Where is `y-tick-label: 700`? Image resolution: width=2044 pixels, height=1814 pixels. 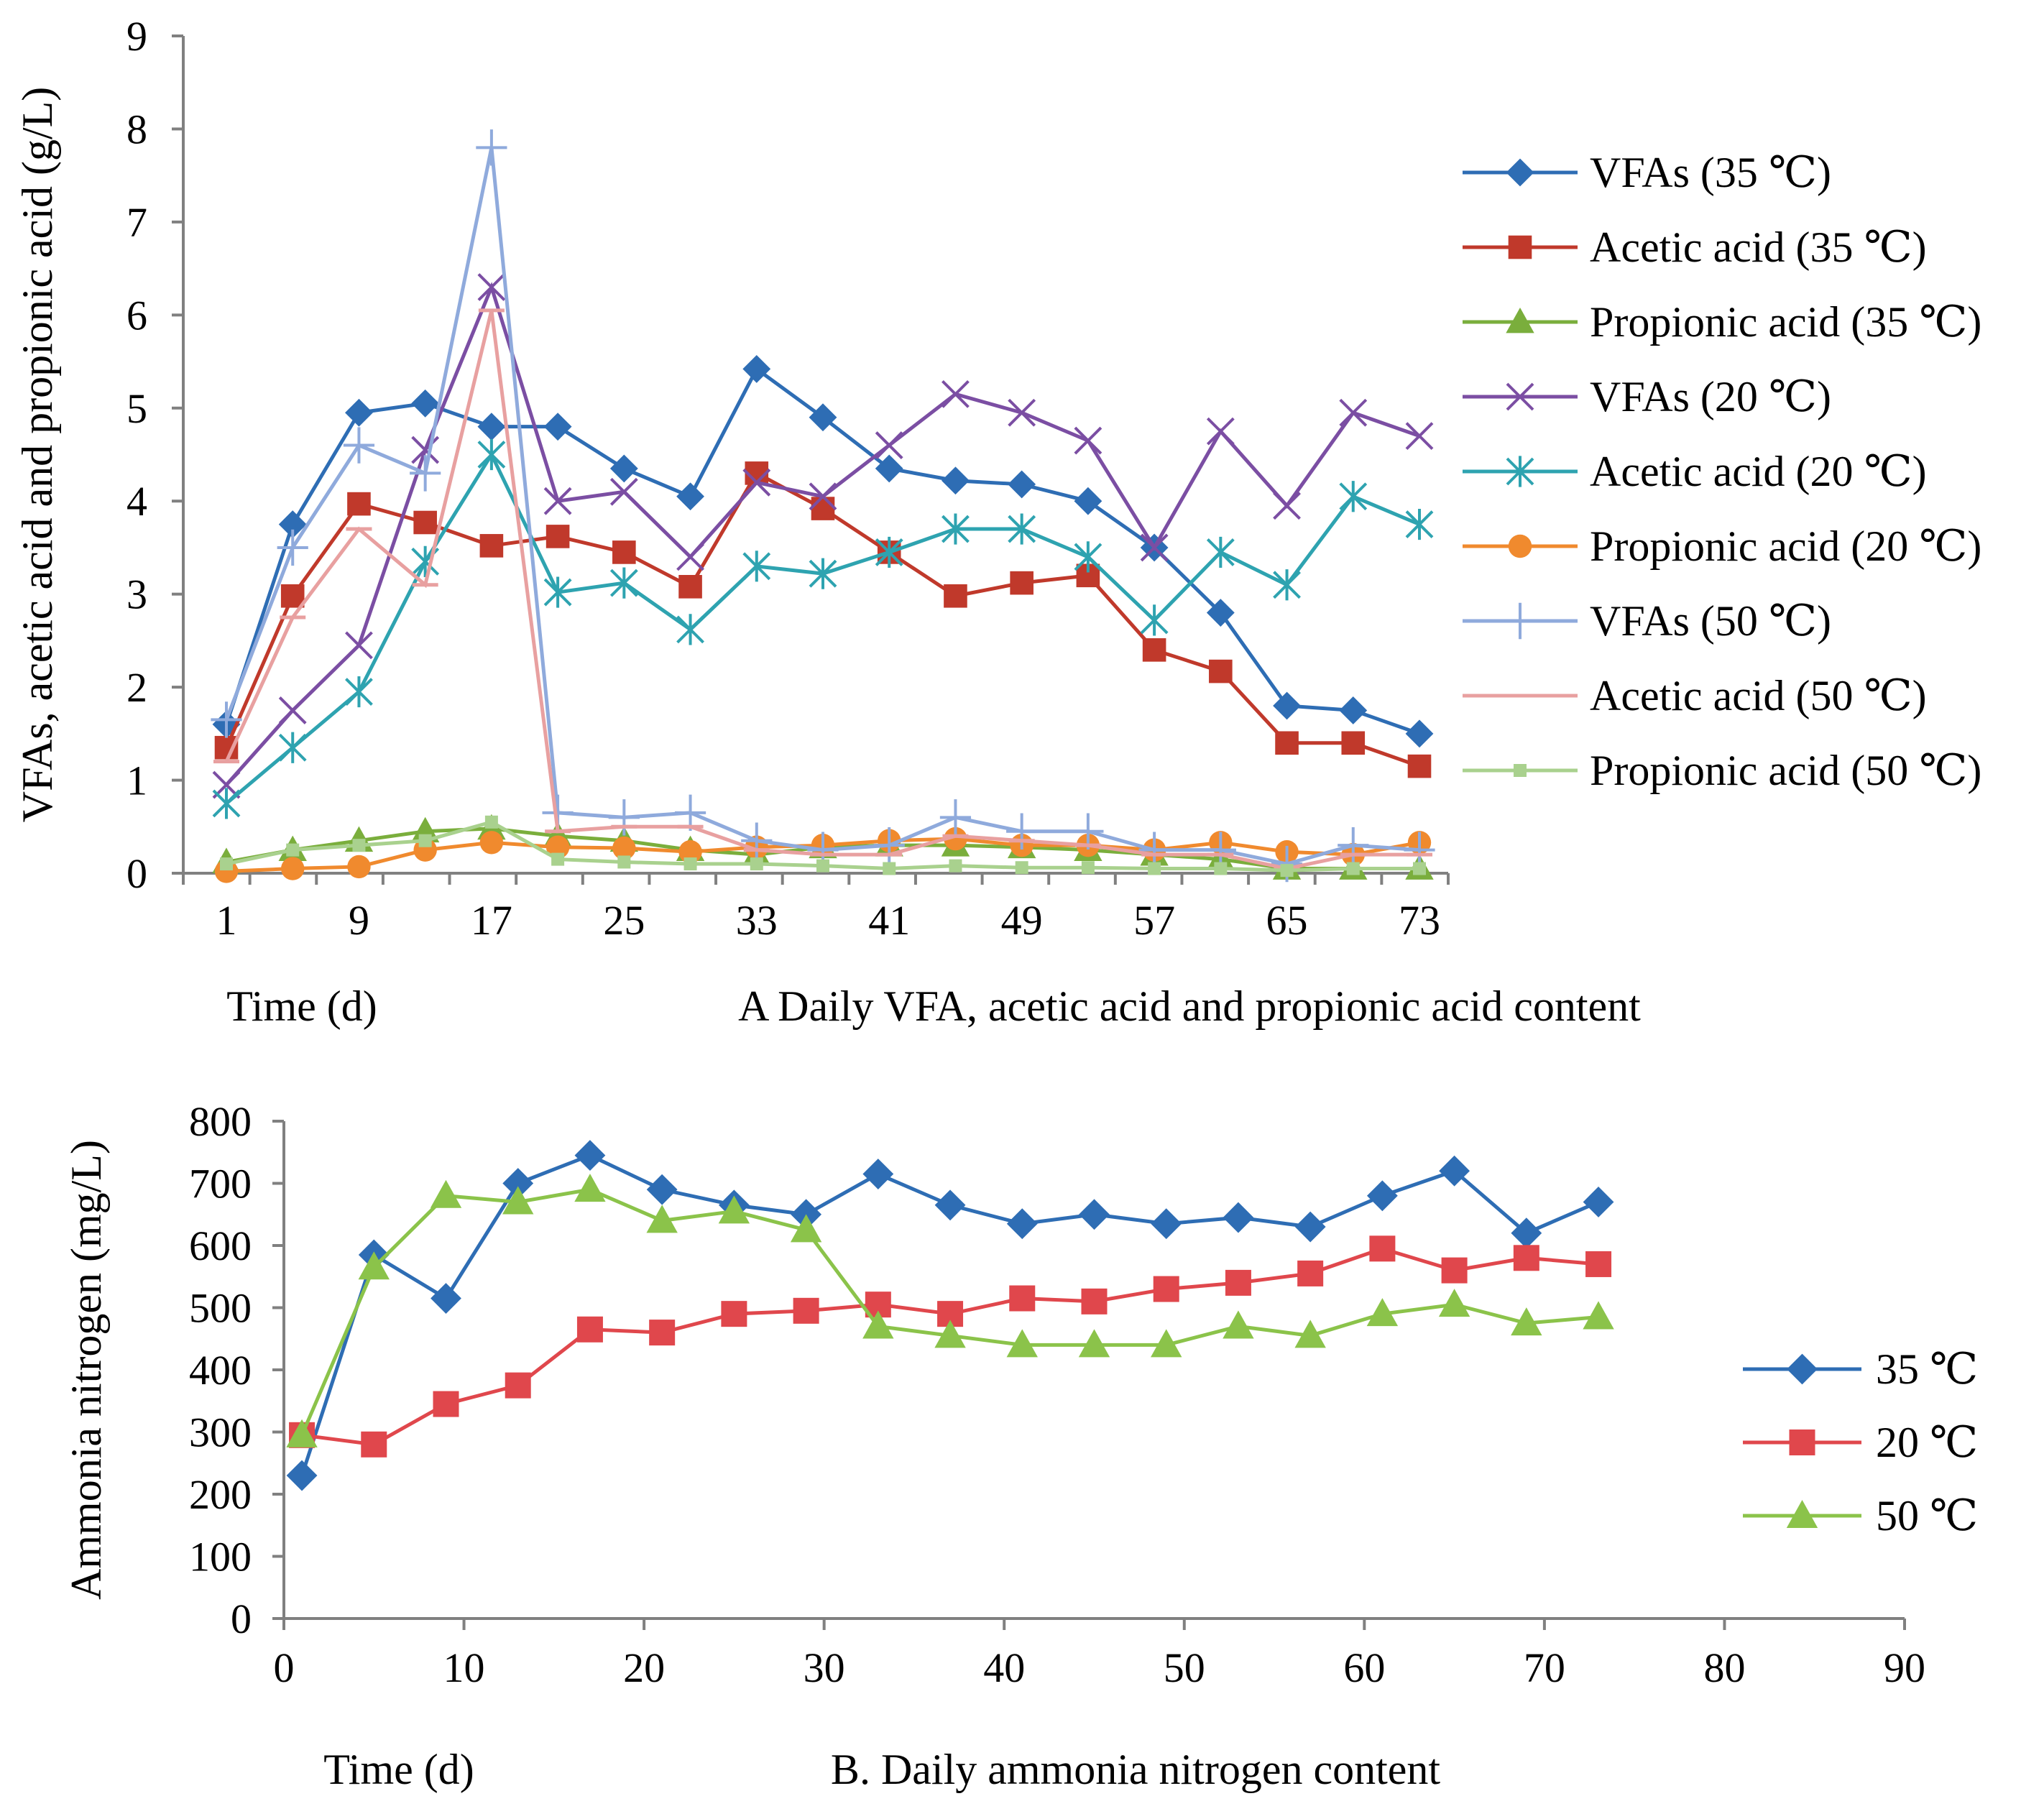
y-tick-label: 700 is located at coordinates (220, 1184).